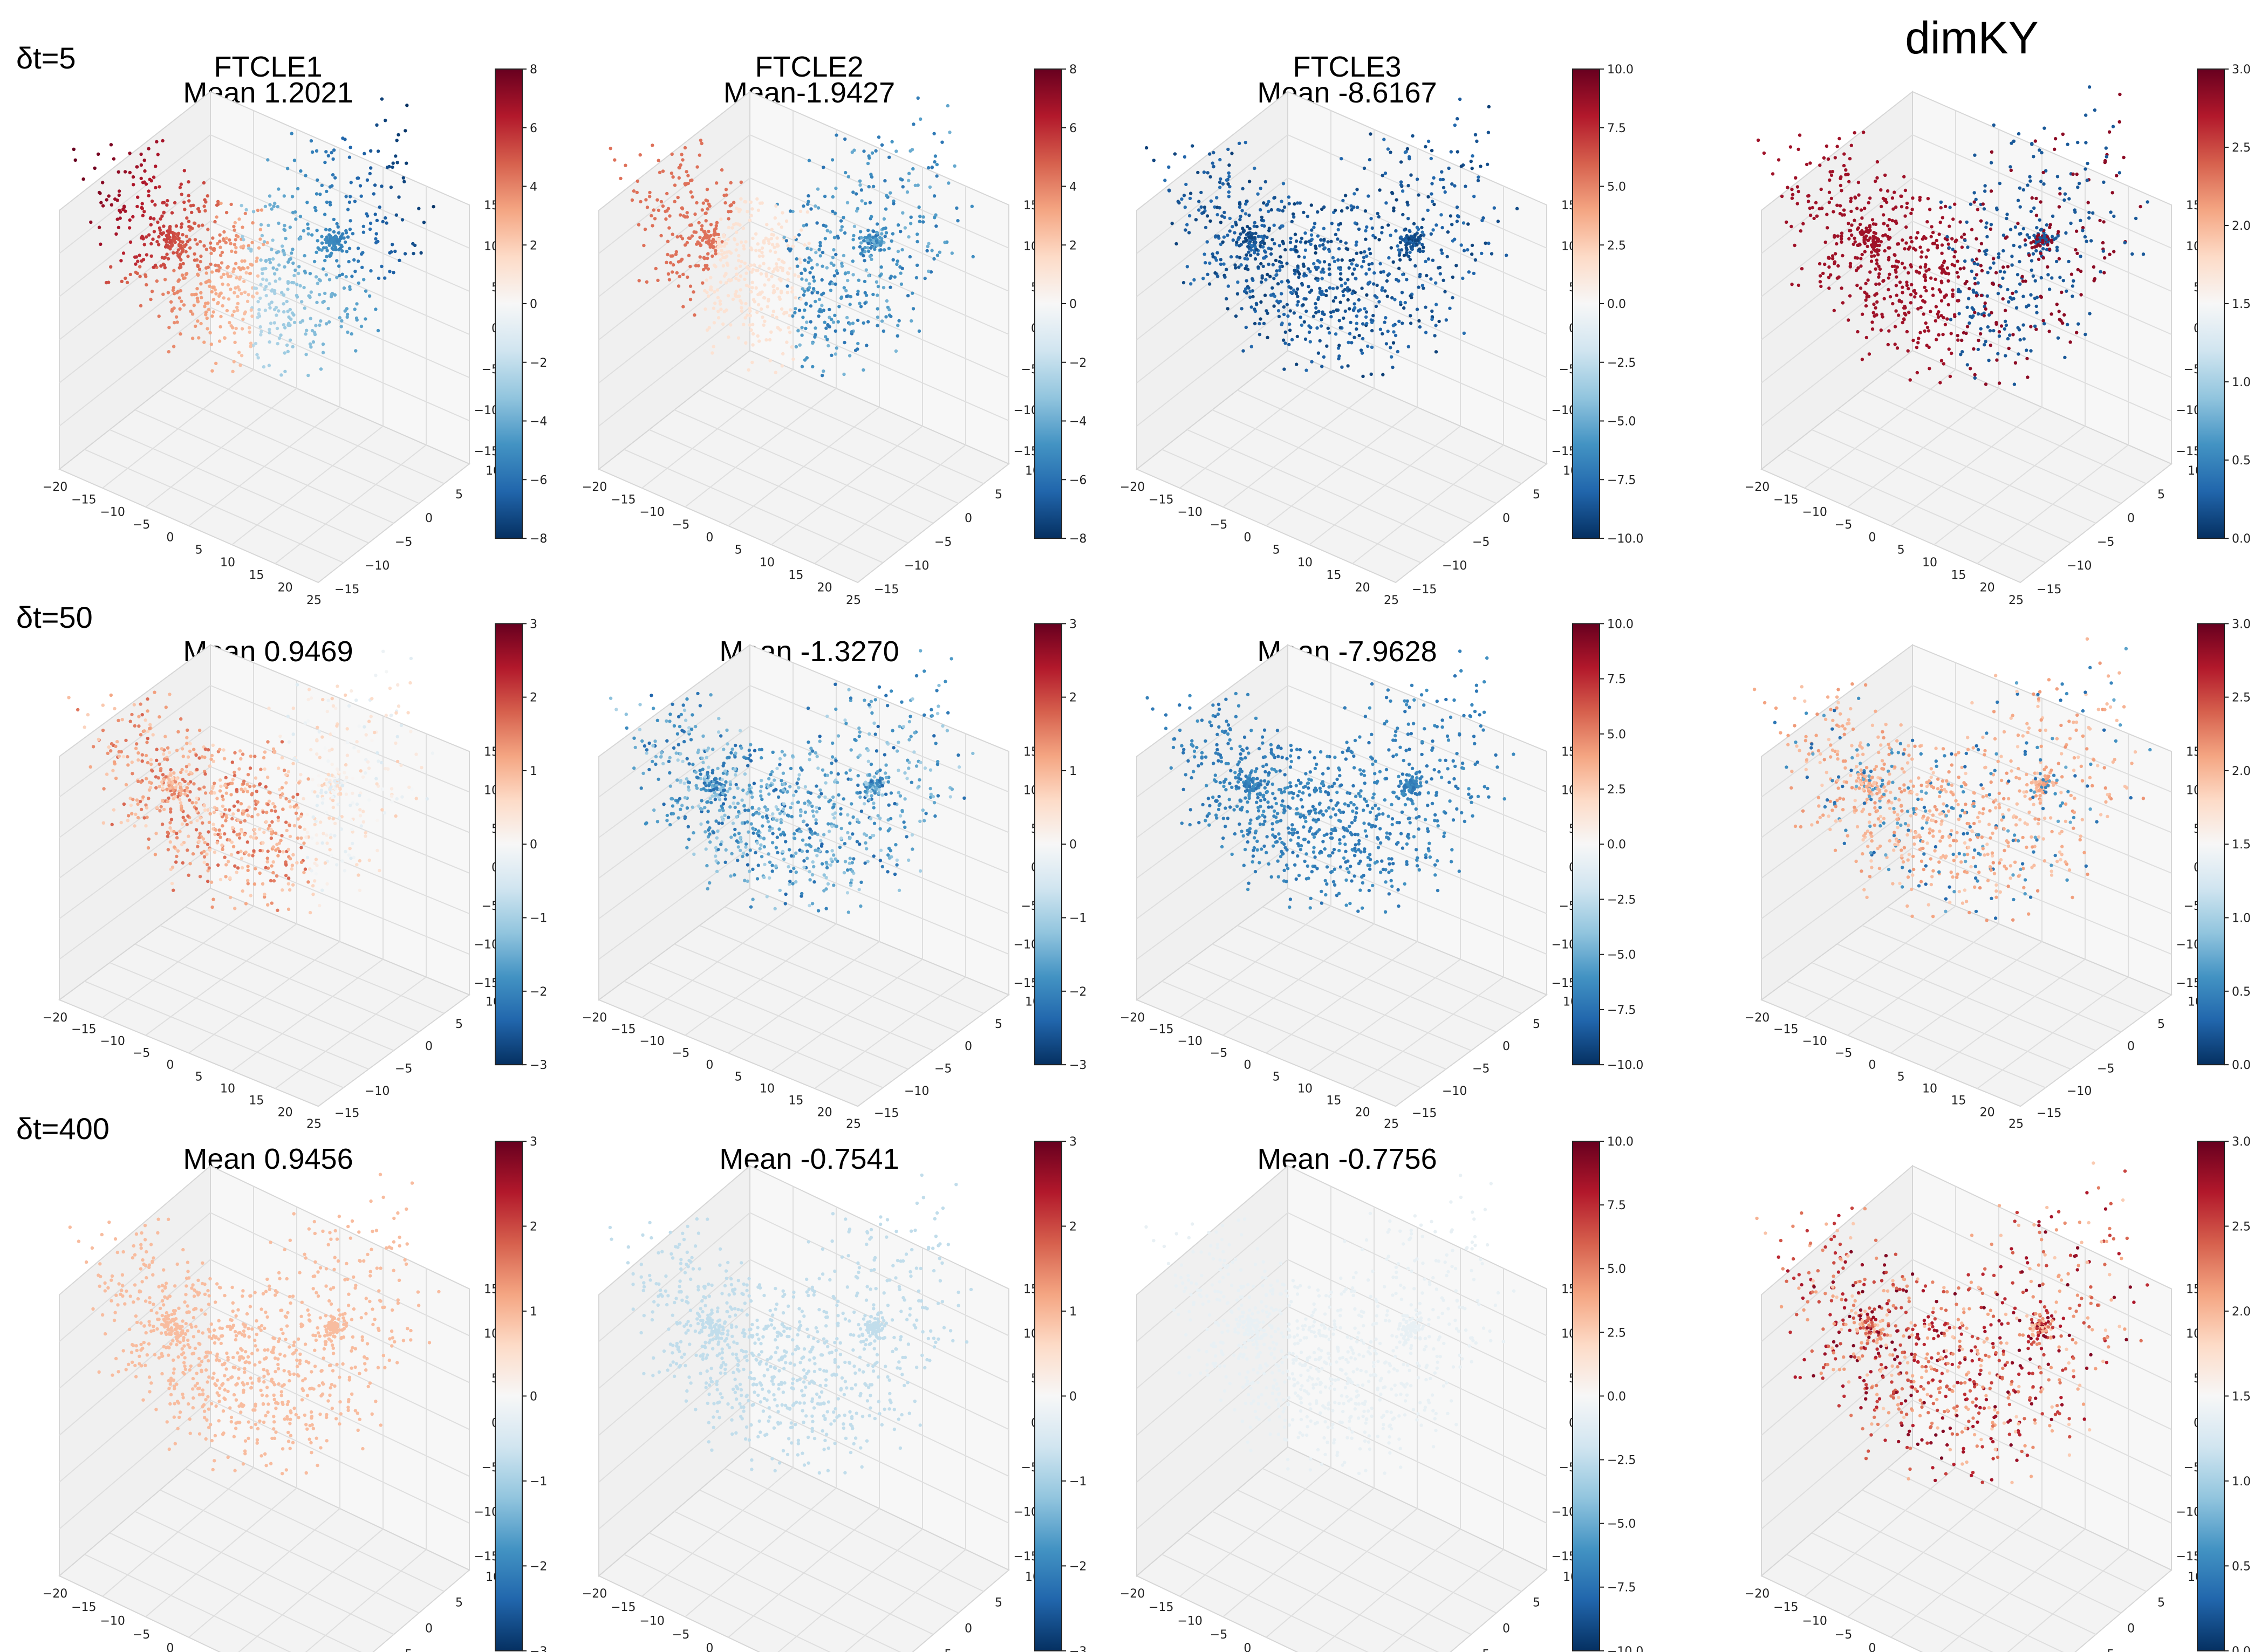 The image size is (2268, 1652). What do you see at coordinates (533, 246) in the screenshot?
I see `colorbar-tick-label: 2` at bounding box center [533, 246].